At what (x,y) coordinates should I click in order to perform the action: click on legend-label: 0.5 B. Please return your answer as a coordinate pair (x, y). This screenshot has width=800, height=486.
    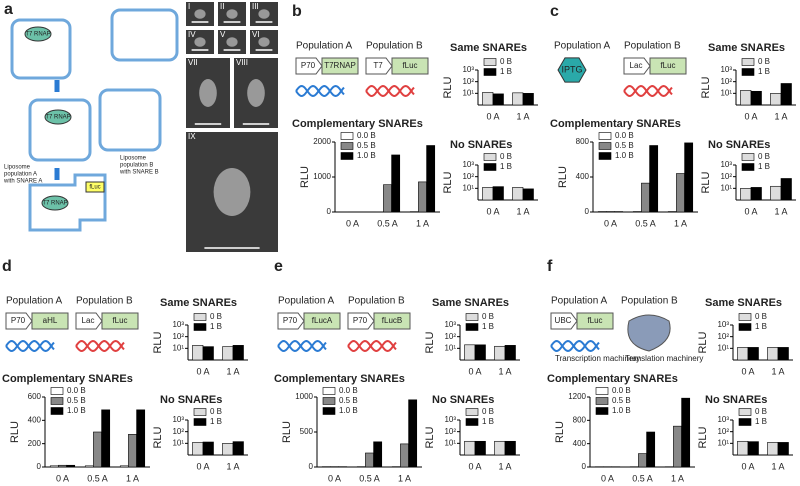
    Looking at the image, I should click on (624, 145).